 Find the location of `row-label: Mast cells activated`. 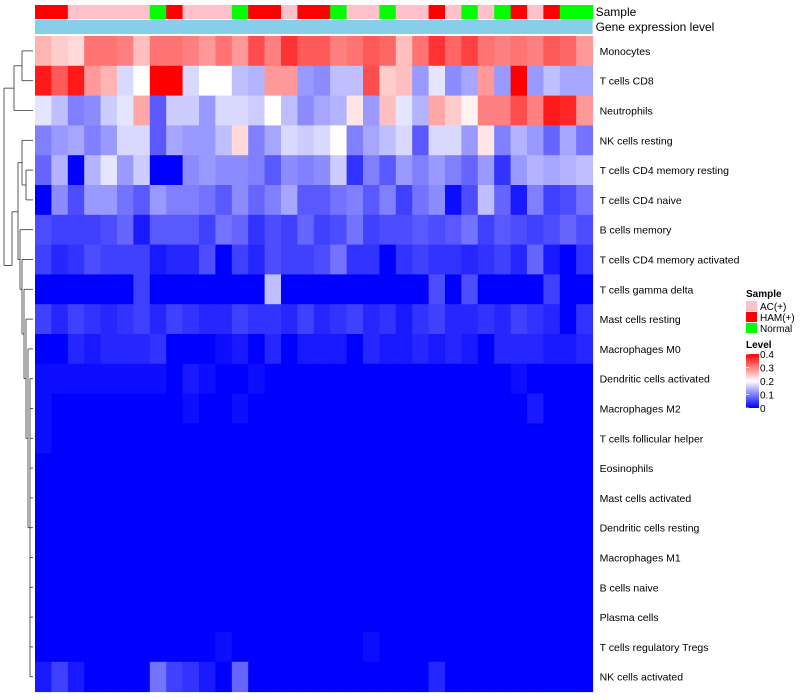

row-label: Mast cells activated is located at coordinates (646, 499).